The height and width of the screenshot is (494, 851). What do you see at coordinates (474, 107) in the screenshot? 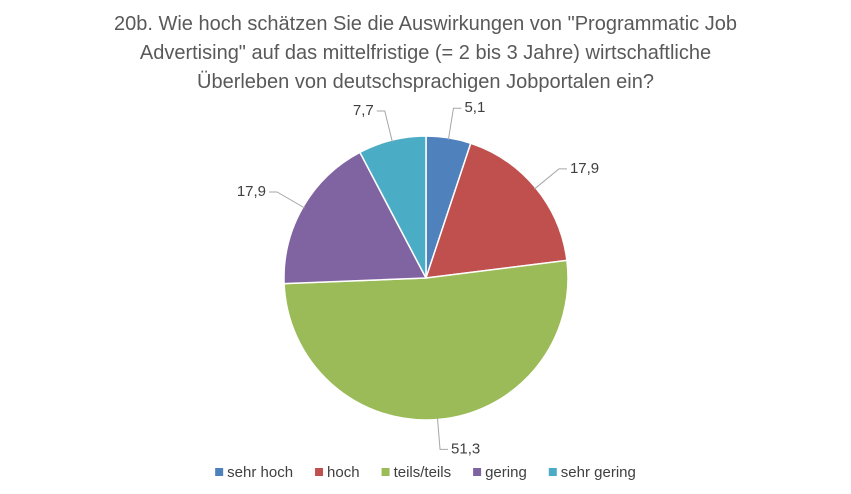
I see `data-label: 5,1` at bounding box center [474, 107].